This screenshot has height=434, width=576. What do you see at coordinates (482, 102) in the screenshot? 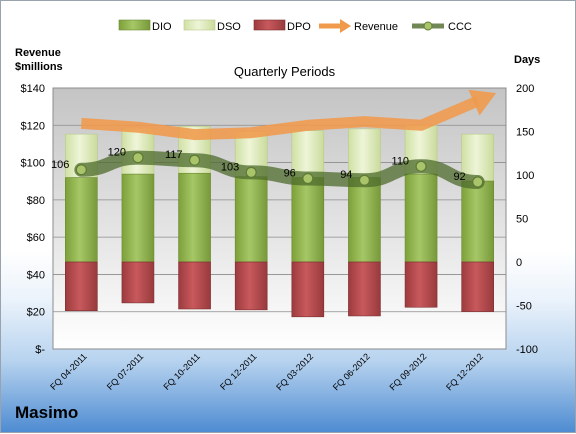
I see `revenue-arrowhead` at bounding box center [482, 102].